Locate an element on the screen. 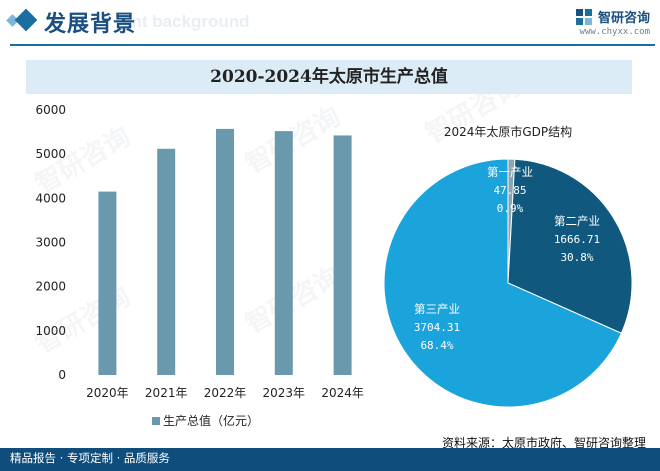 The image size is (660, 471). pie-percent: 0.9% is located at coordinates (510, 208).